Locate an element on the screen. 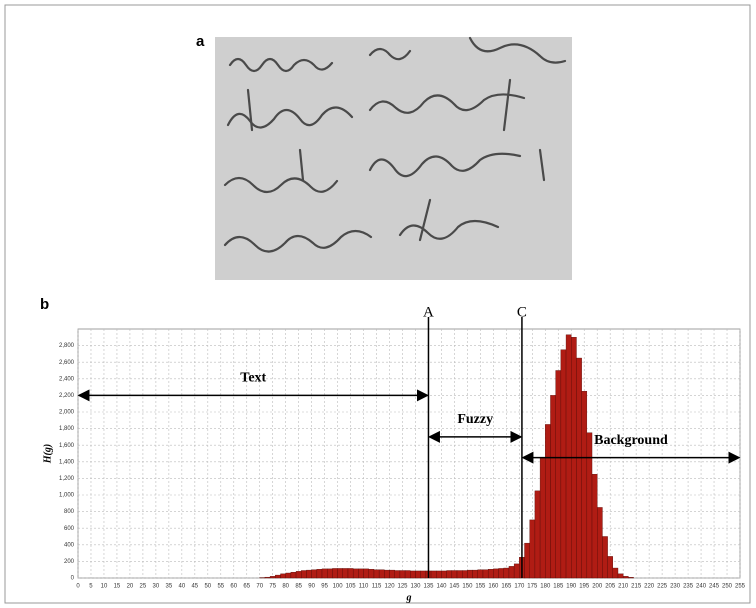 Image resolution: width=756 pixels, height=608 pixels. y-tick-label: 800 is located at coordinates (69, 512).